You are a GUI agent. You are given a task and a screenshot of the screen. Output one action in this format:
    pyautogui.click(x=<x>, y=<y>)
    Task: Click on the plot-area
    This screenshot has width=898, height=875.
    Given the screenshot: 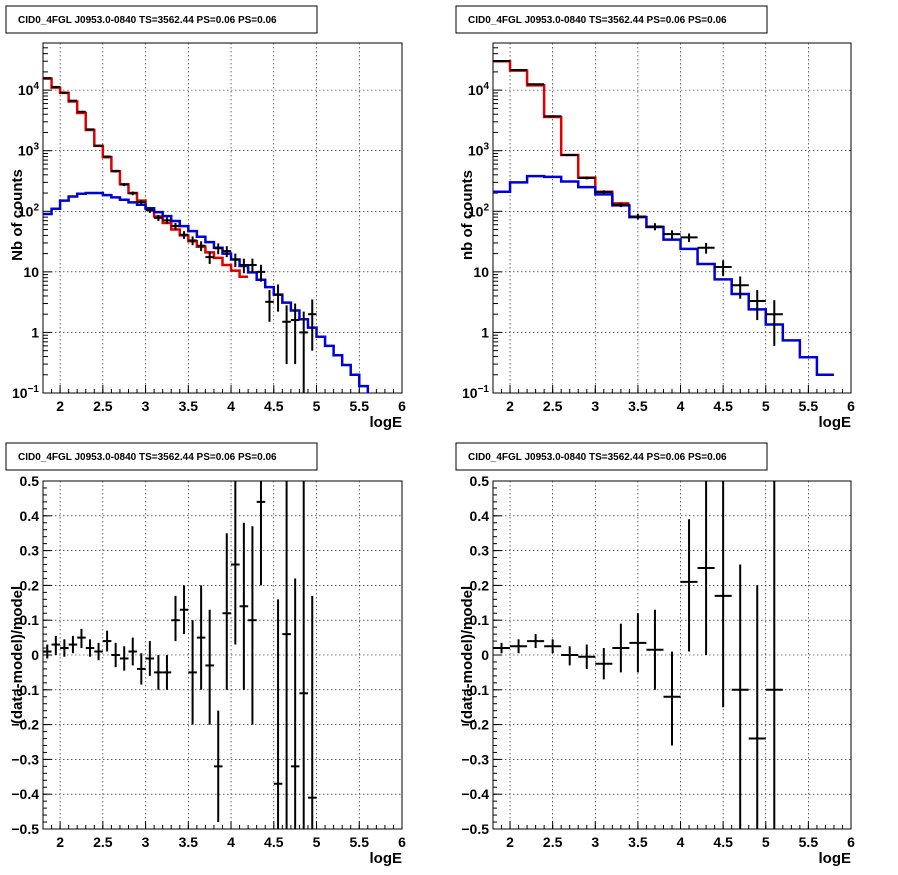 What is the action you would take?
    pyautogui.click(x=180, y=655)
    